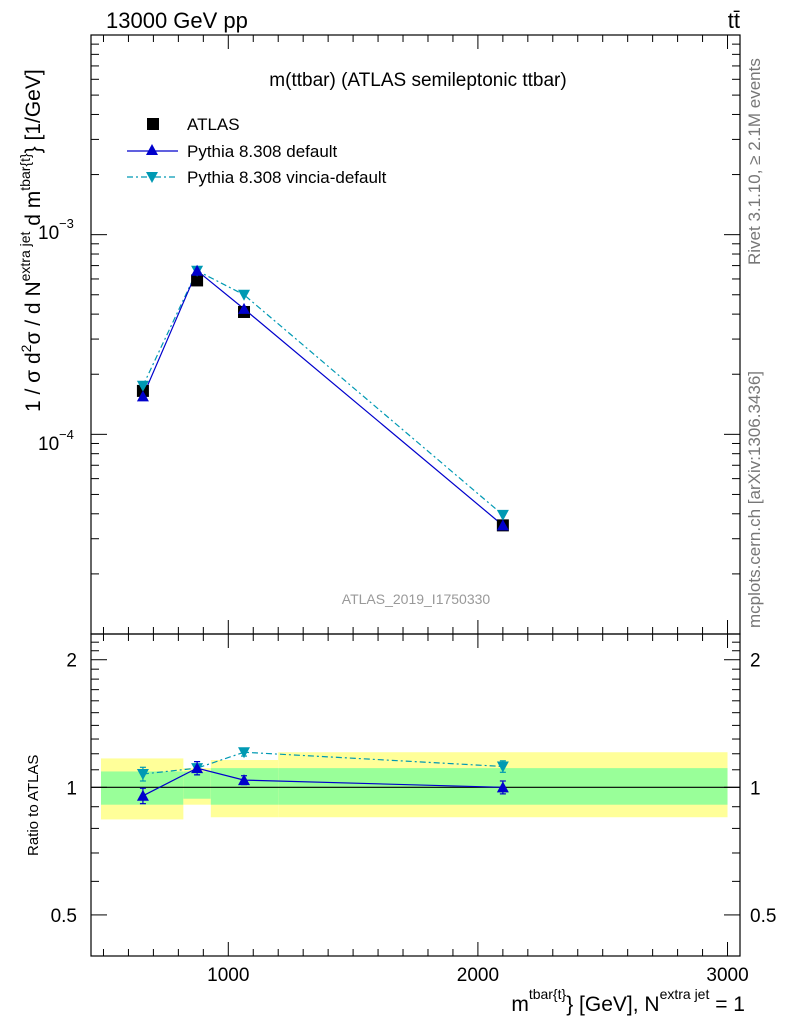  I want to click on y-major-label-1e-4: 10 −4, so click(56, 441).